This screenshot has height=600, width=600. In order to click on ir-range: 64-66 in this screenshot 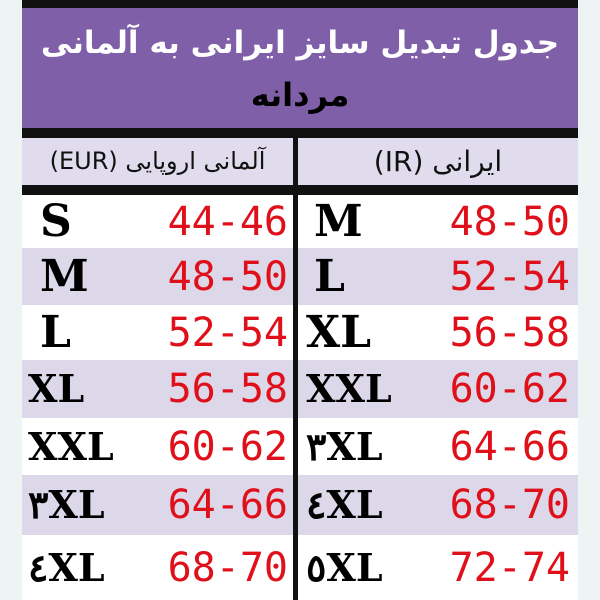, I will do `click(509, 446)`.